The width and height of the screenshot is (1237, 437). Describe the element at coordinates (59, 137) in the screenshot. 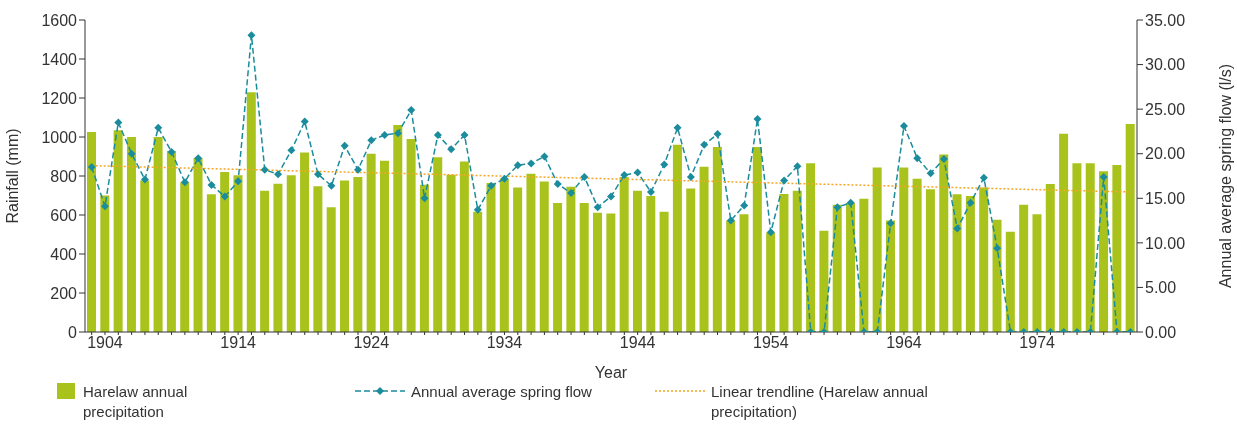

I see `y-tick-label: 1000` at that location.